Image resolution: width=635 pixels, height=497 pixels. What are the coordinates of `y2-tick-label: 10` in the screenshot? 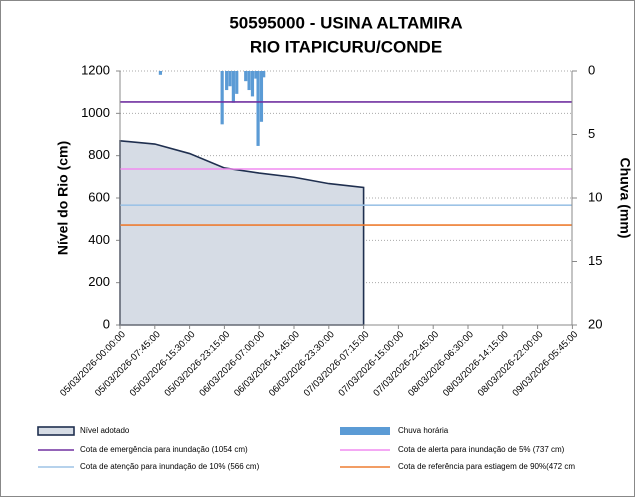 It's located at (595, 196).